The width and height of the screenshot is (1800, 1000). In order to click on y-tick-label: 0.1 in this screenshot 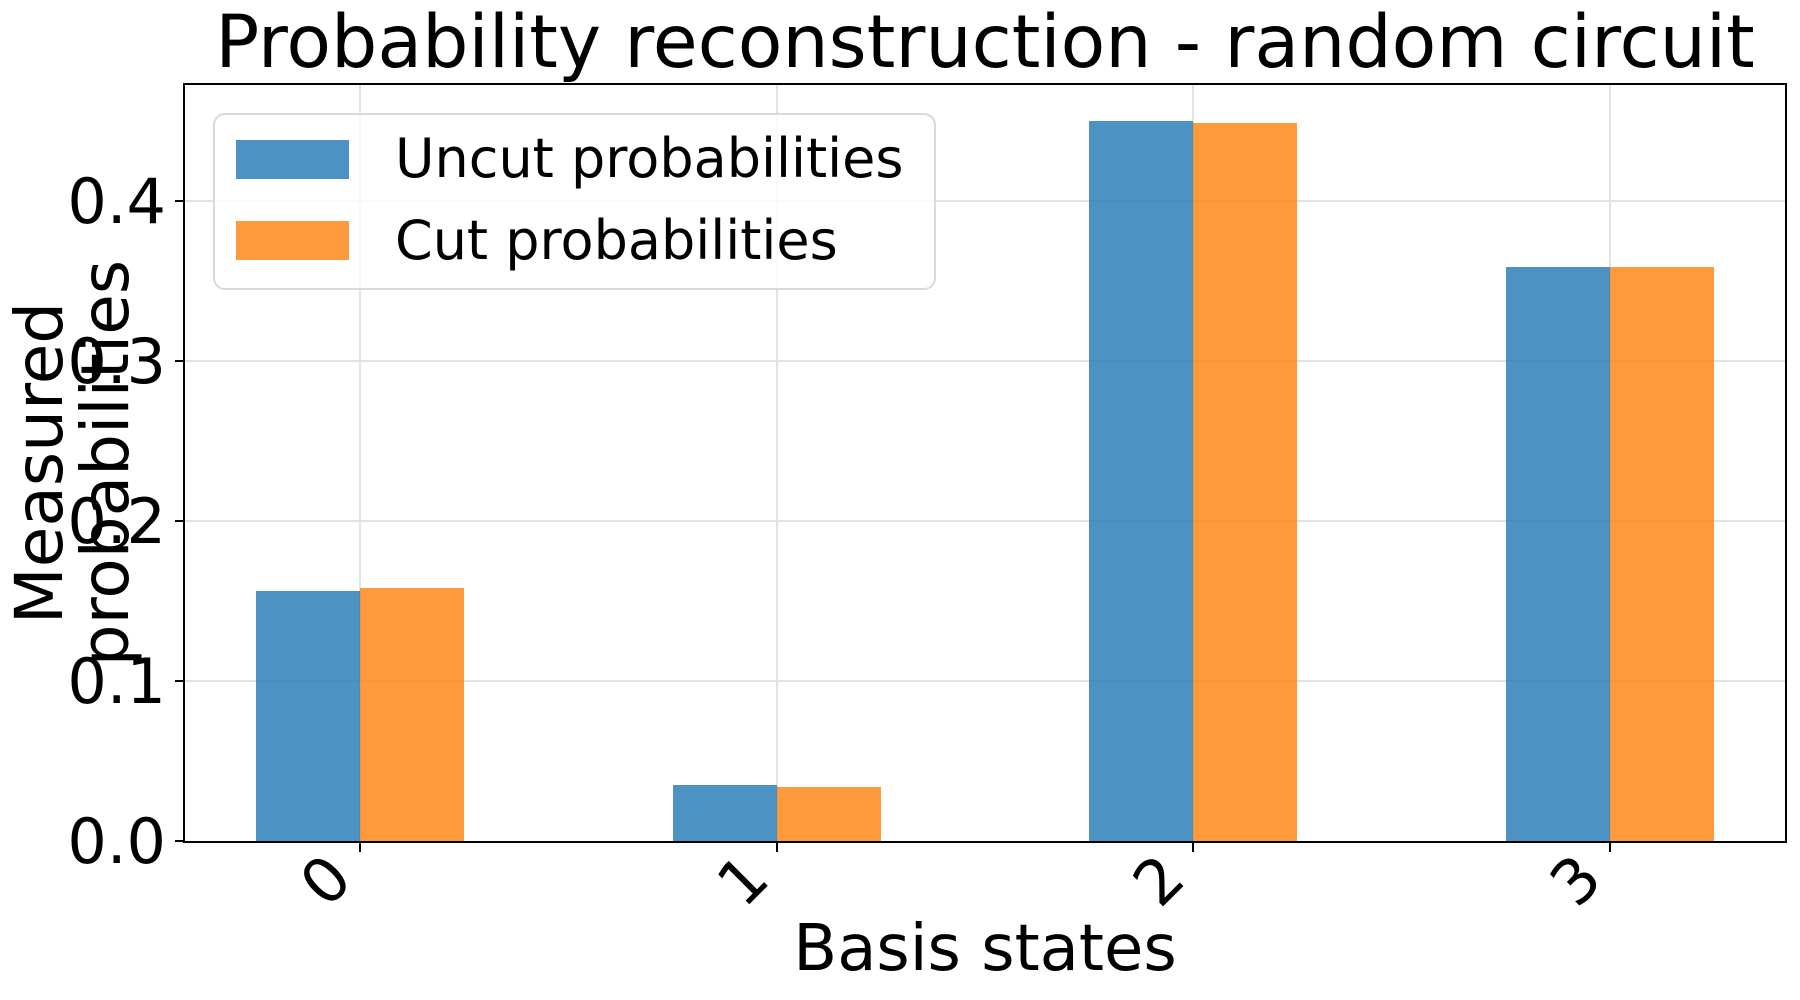, I will do `click(116, 681)`.